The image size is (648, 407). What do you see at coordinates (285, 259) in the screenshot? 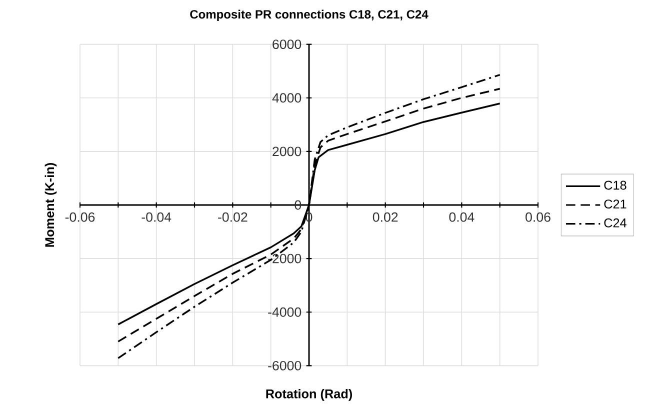
I see `y-tick-label: -2000` at bounding box center [285, 259].